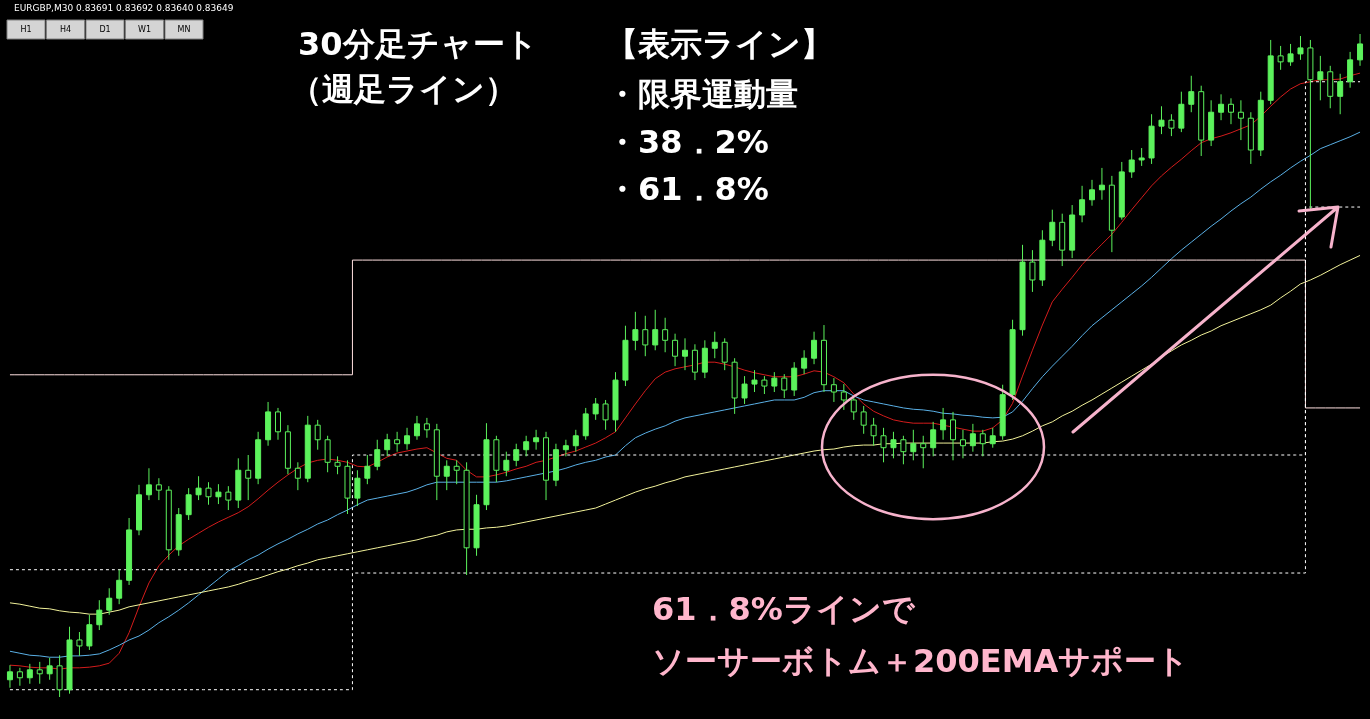 This screenshot has width=1370, height=719. I want to click on text: H1, so click(26, 29).